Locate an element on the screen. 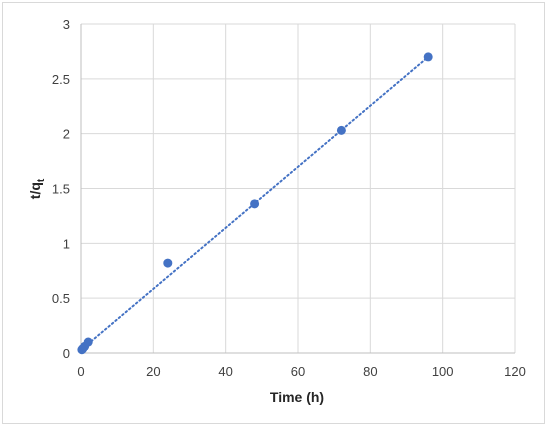 Image resolution: width=550 pixels, height=429 pixels. y-tick-label: 1.5 is located at coordinates (61, 189).